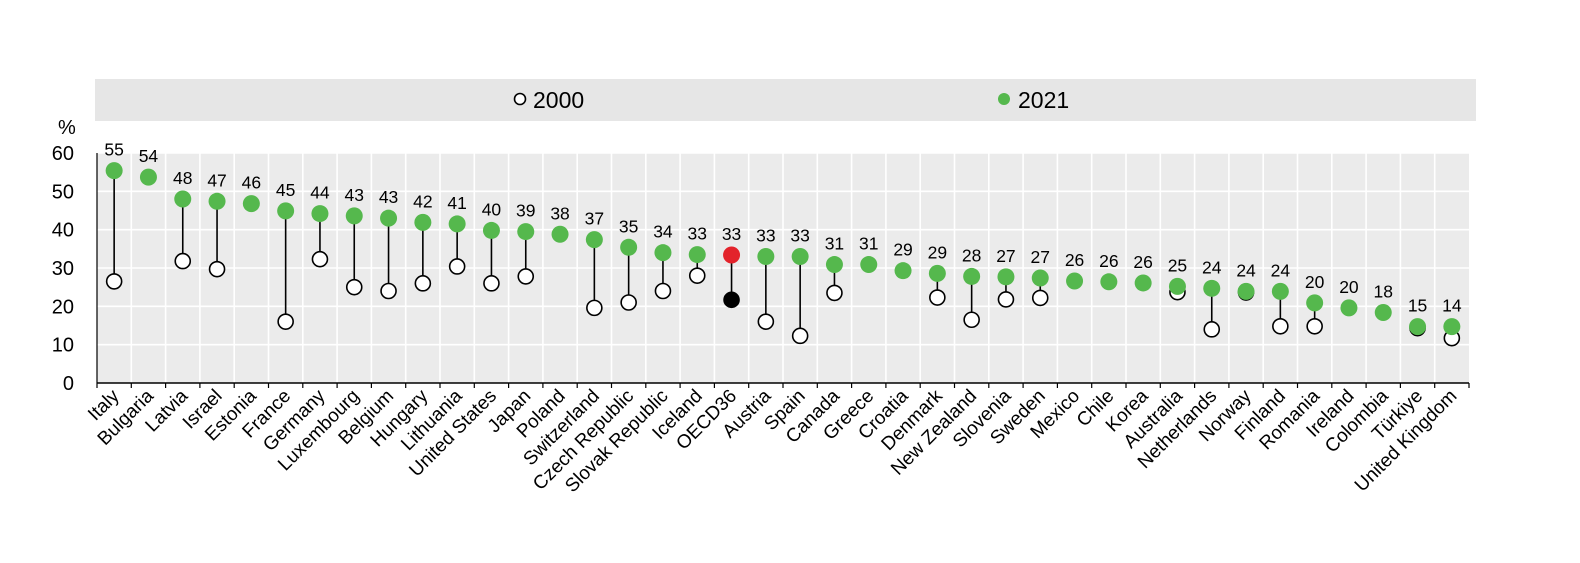 The image size is (1580, 563). What do you see at coordinates (492, 209) in the screenshot?
I see `data-label: 40` at bounding box center [492, 209].